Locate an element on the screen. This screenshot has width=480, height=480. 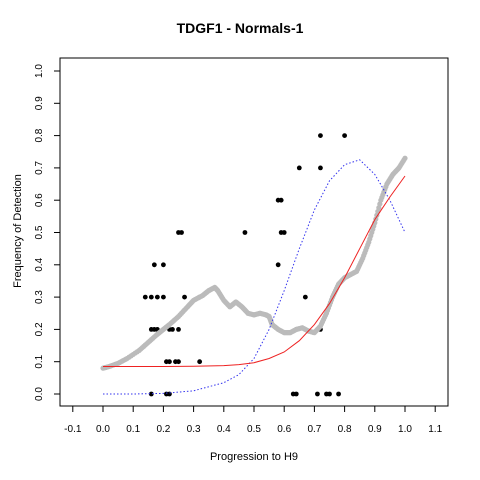
x-tick-label: 1.0 is located at coordinates (405, 429).